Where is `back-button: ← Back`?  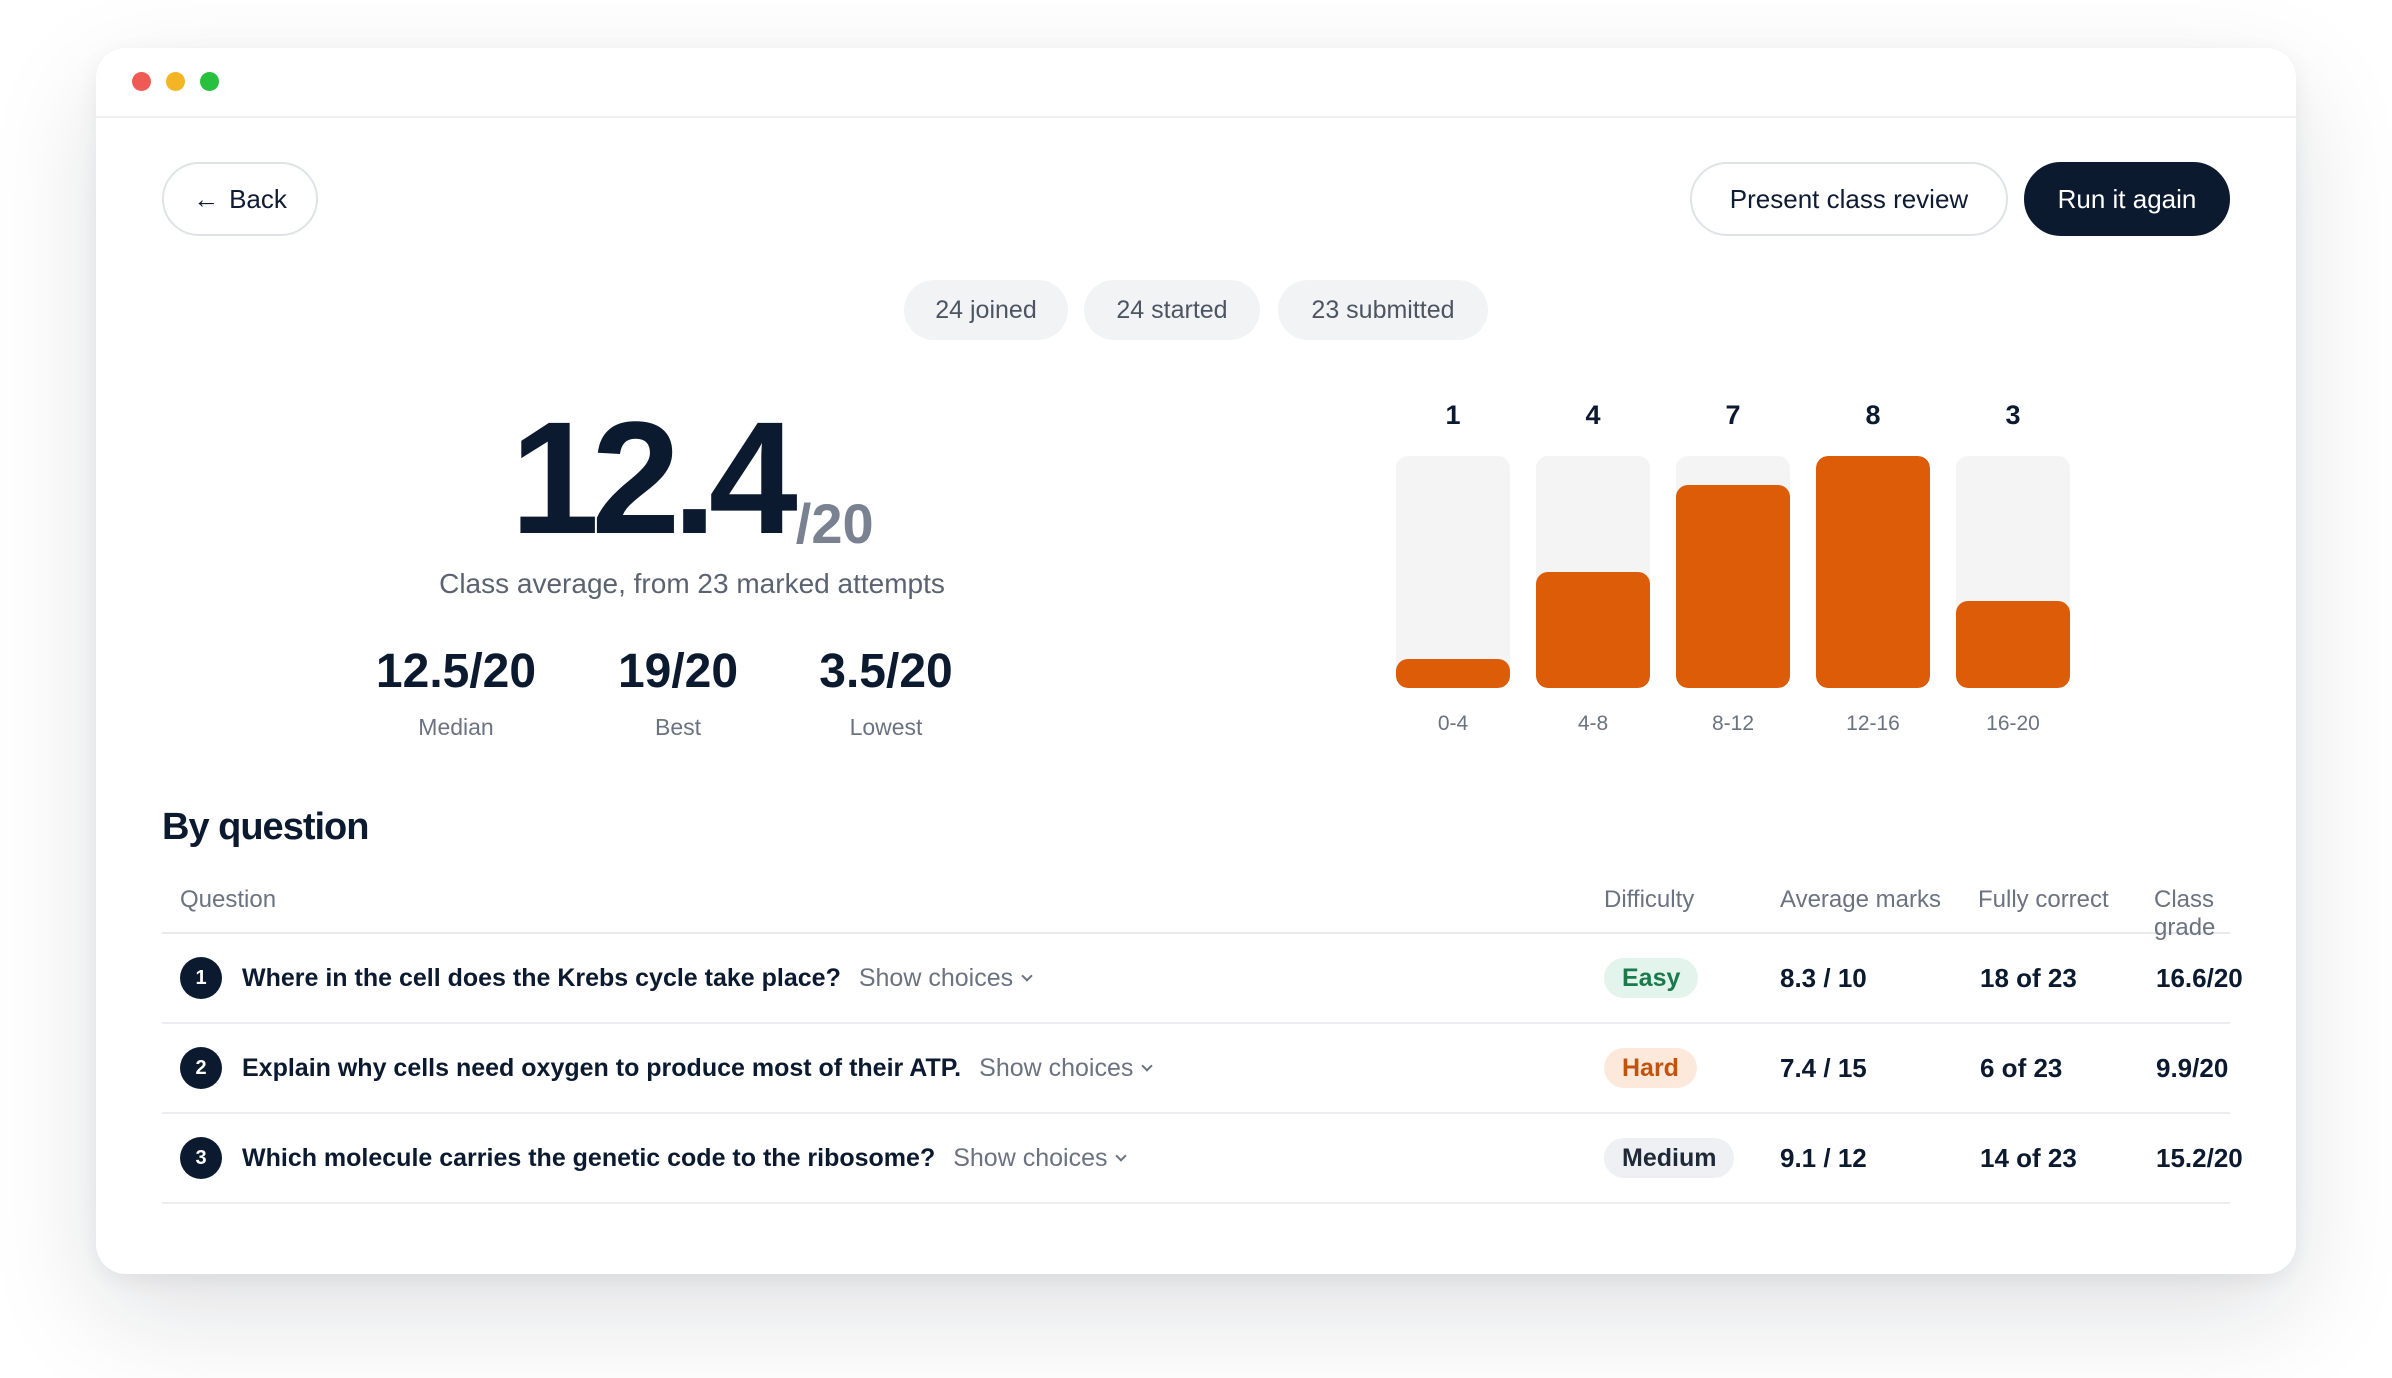 back-button: ← Back is located at coordinates (240, 199).